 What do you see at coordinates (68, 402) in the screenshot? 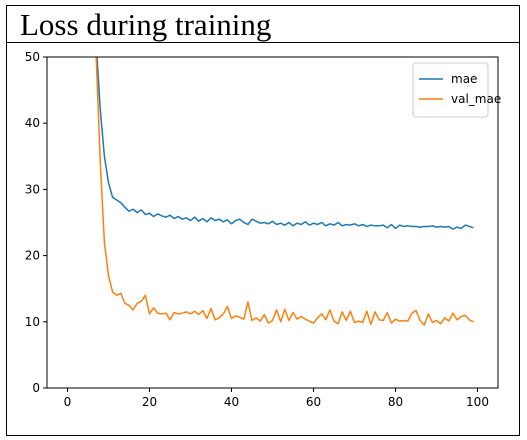
I see `x-tick-label: 0` at bounding box center [68, 402].